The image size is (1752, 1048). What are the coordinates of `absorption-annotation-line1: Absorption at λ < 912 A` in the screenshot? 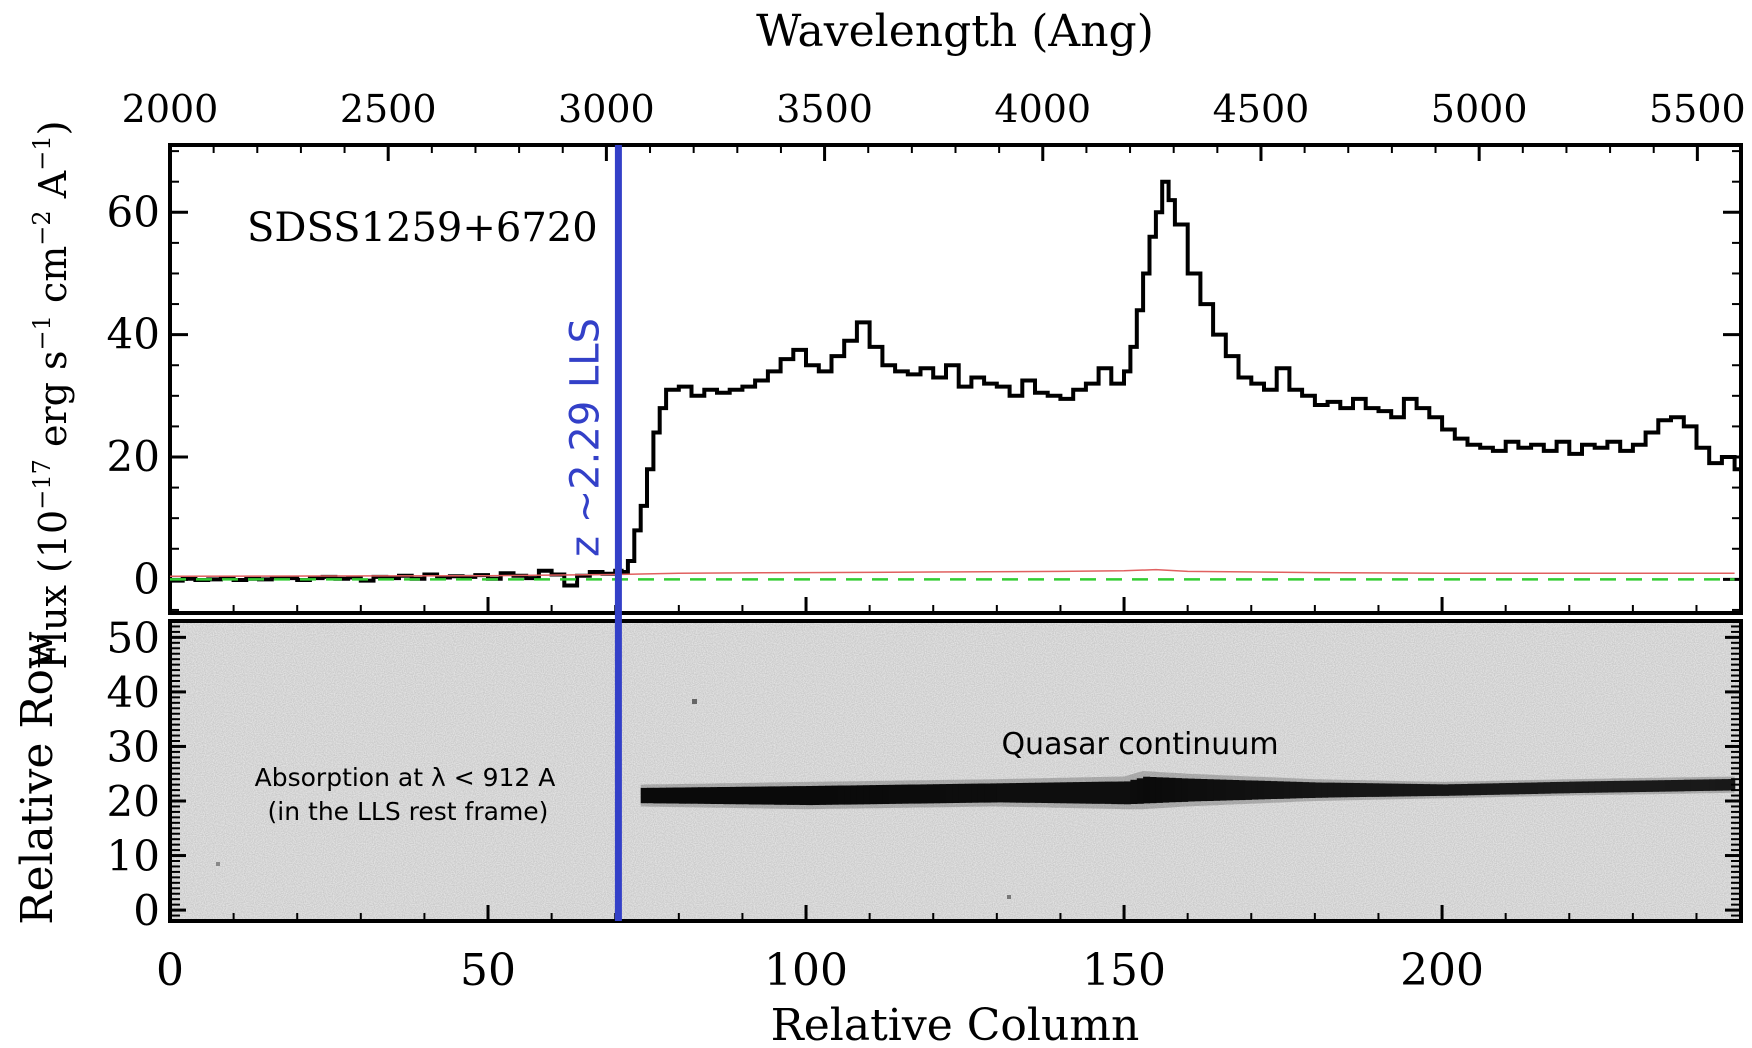 It's located at (405, 777).